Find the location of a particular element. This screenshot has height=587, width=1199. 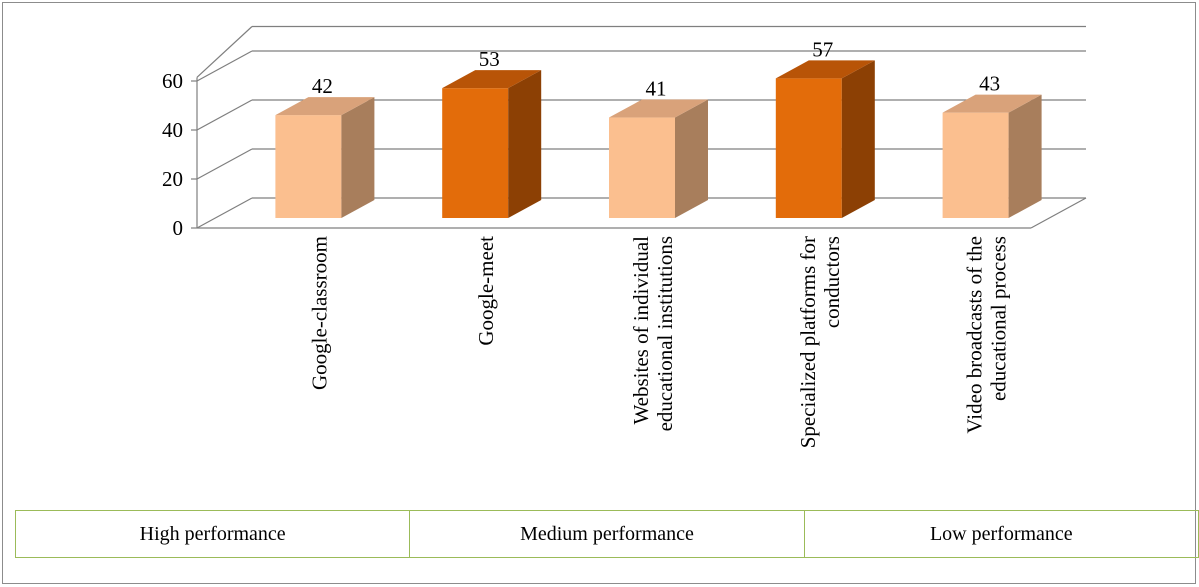

x-tick-label-line: Specialized platforms for is located at coordinates (808, 342).